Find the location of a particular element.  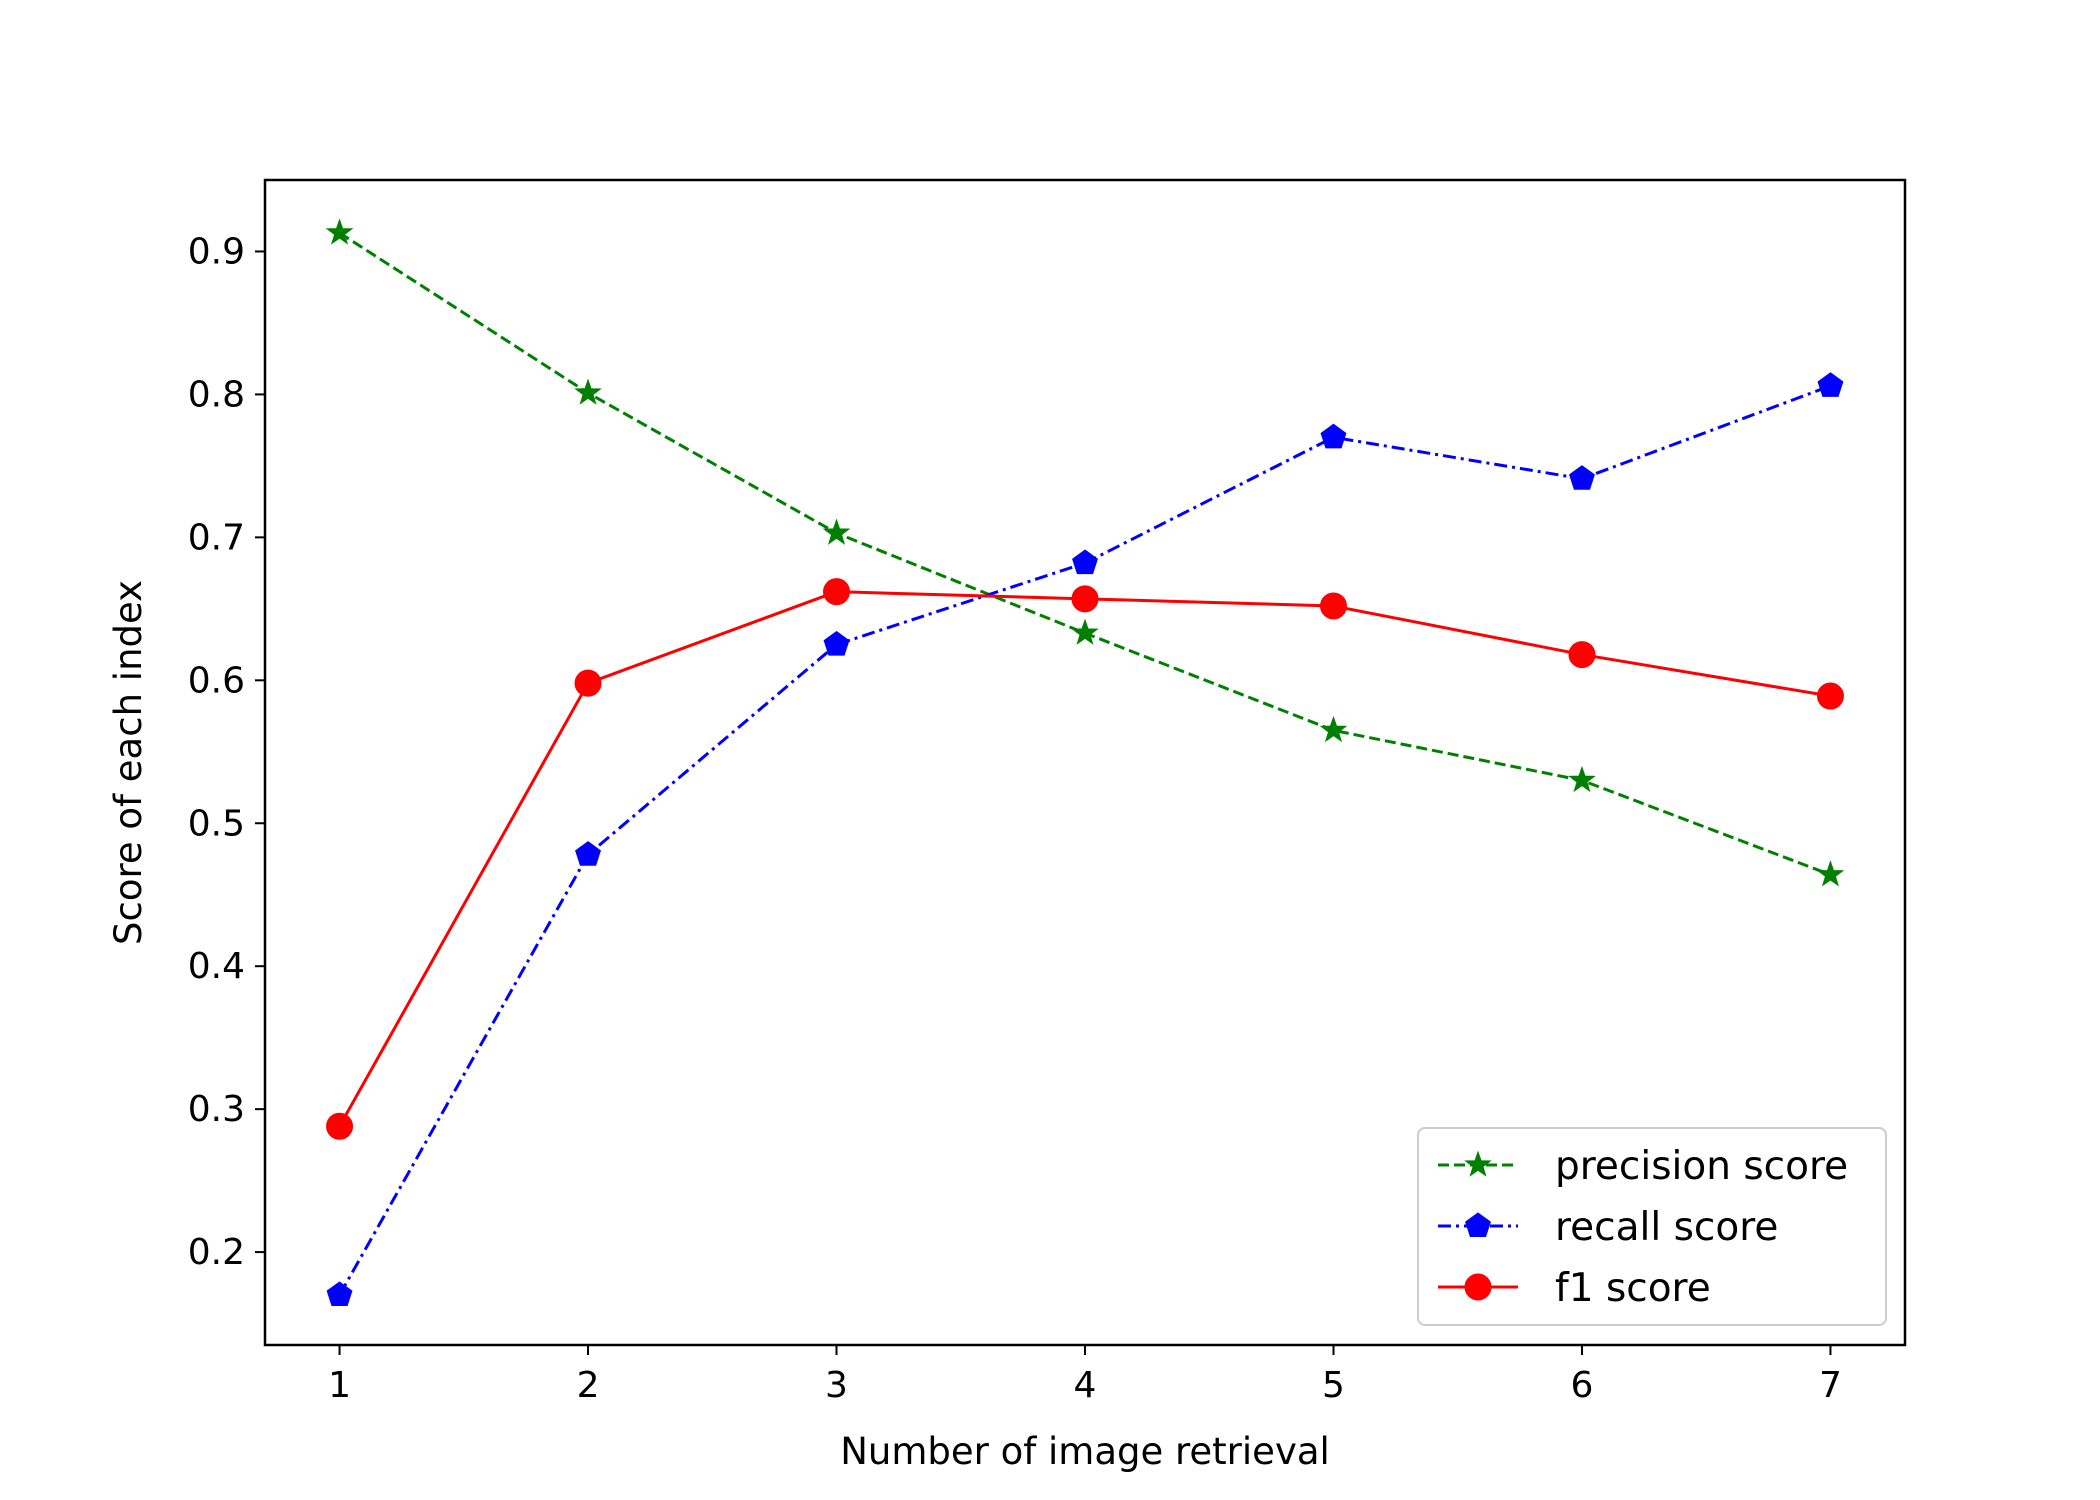

legend-f1-score-label: f1 score is located at coordinates (1633, 1288).